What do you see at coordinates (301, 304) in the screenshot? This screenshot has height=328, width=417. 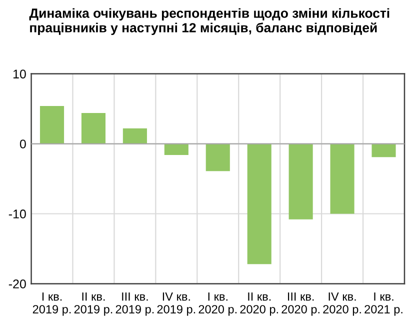 I see `x-tick-label: III кв. 2020 р.` at bounding box center [301, 304].